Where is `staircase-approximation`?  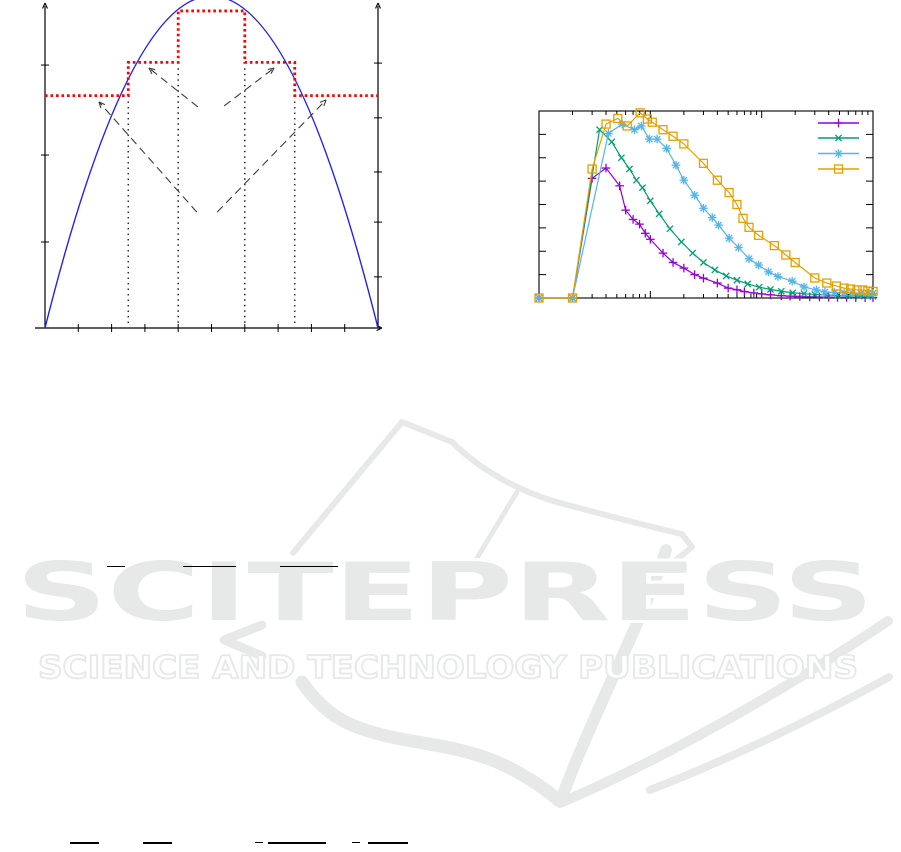 staircase-approximation is located at coordinates (211, 53).